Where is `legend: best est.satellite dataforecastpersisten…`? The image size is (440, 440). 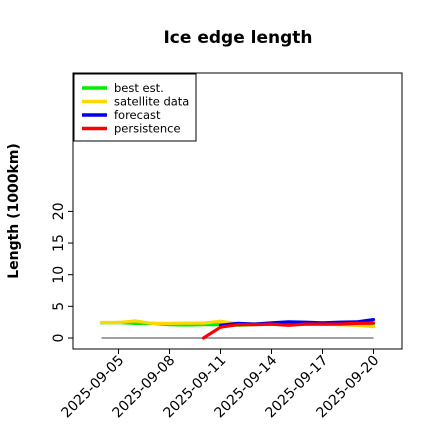 legend: best est.satellite dataforecastpersisten… is located at coordinates (135, 107).